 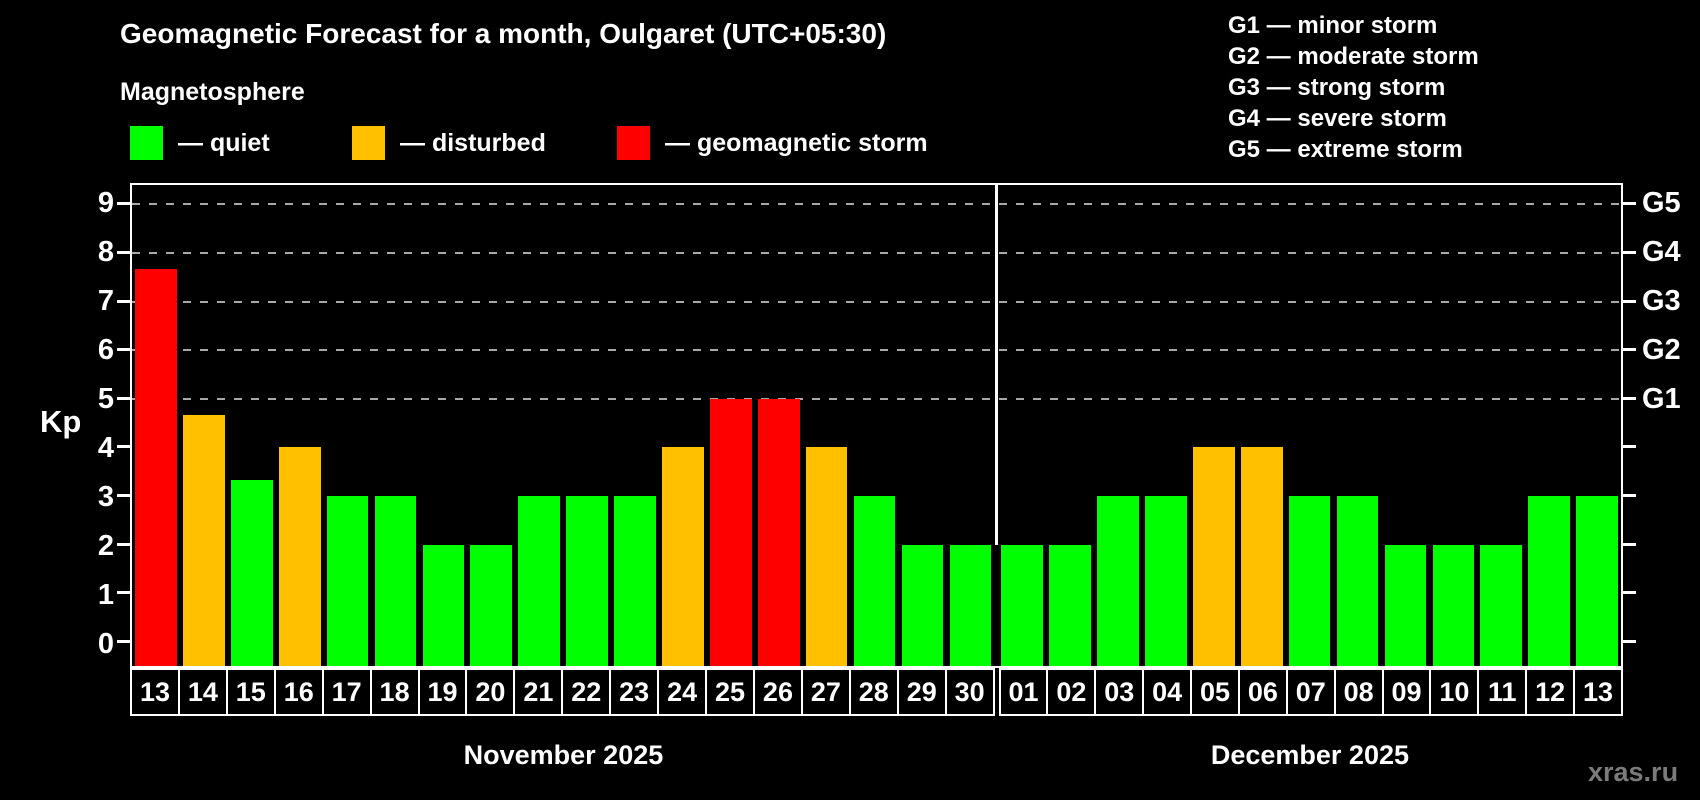 What do you see at coordinates (1333, 25) in the screenshot?
I see `g-legend-line-1: G1 — minor storm` at bounding box center [1333, 25].